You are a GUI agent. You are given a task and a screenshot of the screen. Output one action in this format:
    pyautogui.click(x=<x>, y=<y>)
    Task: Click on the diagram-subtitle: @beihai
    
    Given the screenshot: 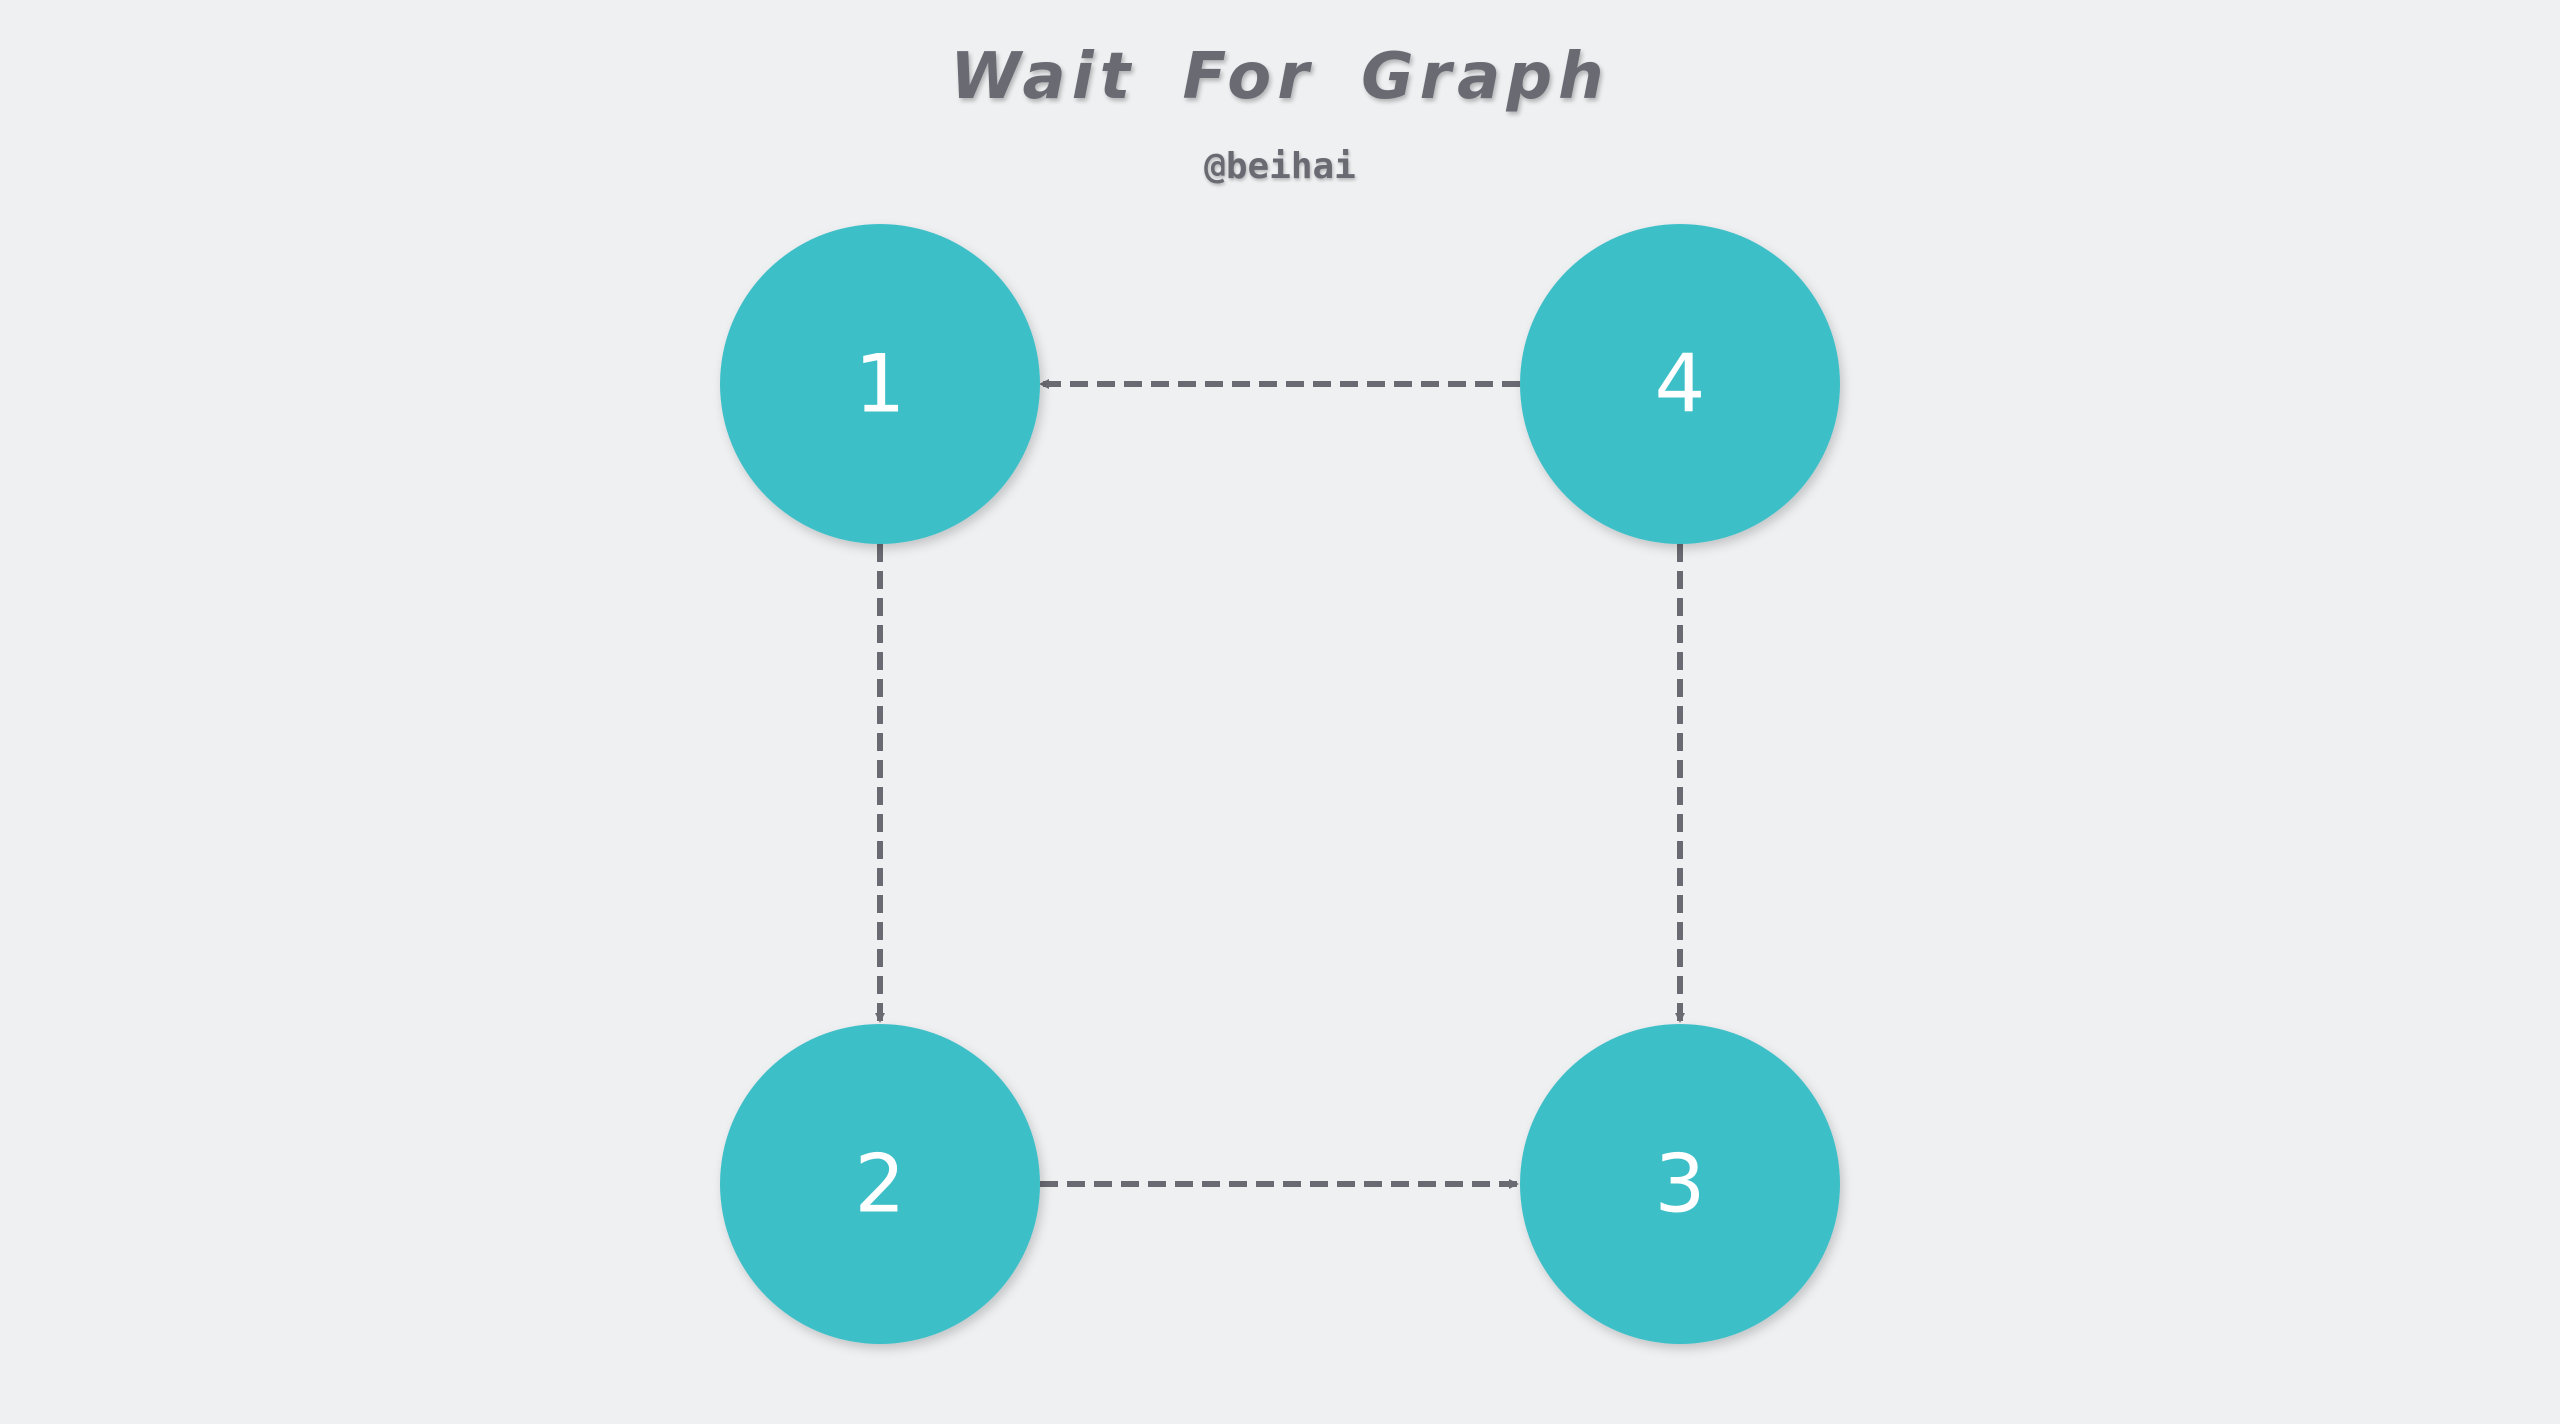 What is the action you would take?
    pyautogui.click(x=1280, y=166)
    